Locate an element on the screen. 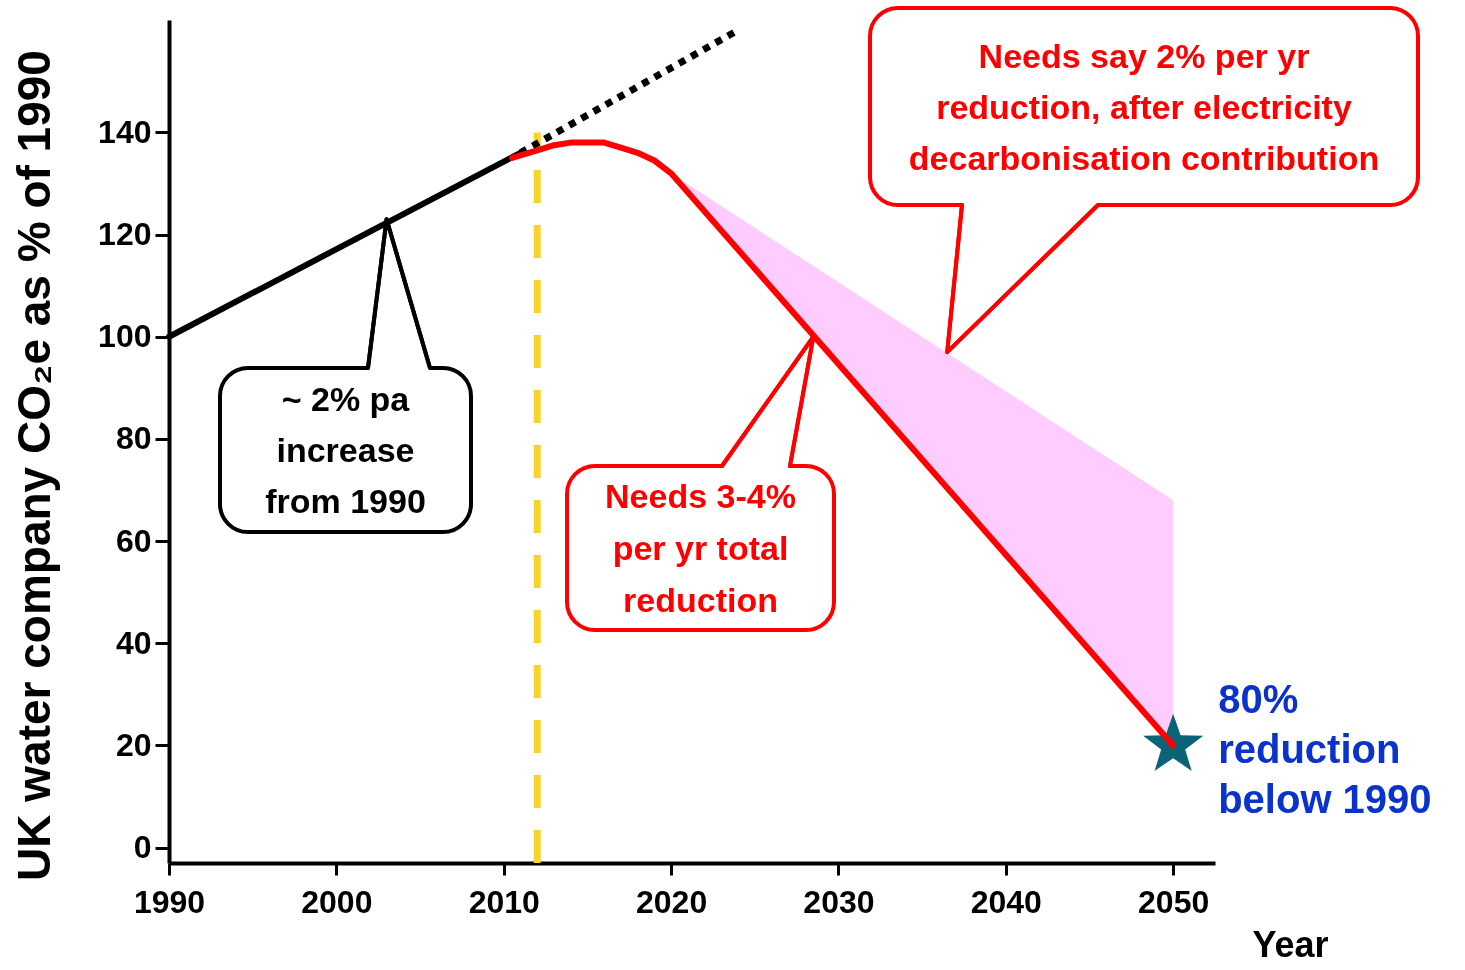 The height and width of the screenshot is (970, 1465). x-tick-label: 2030 is located at coordinates (839, 901).